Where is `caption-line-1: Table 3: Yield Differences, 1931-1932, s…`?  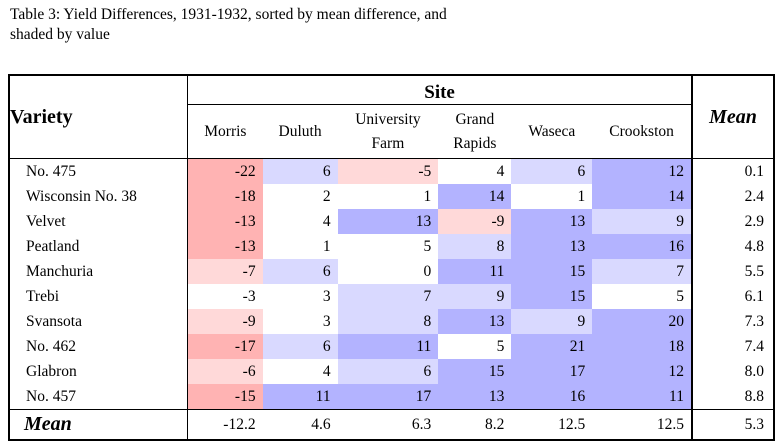
caption-line-1: Table 3: Yield Differences, 1931-1932, s… is located at coordinates (228, 14).